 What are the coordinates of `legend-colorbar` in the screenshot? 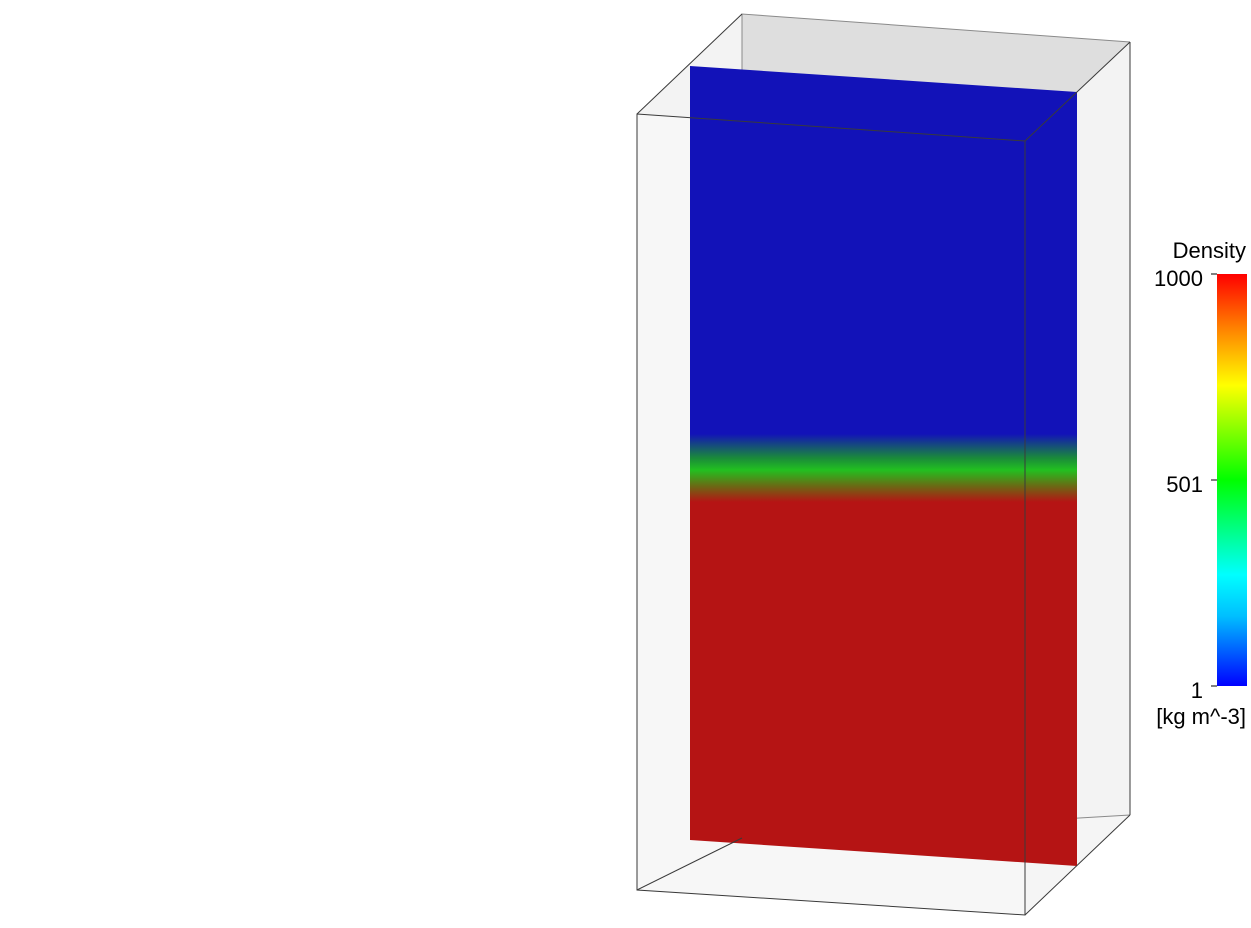 It's located at (1232, 480).